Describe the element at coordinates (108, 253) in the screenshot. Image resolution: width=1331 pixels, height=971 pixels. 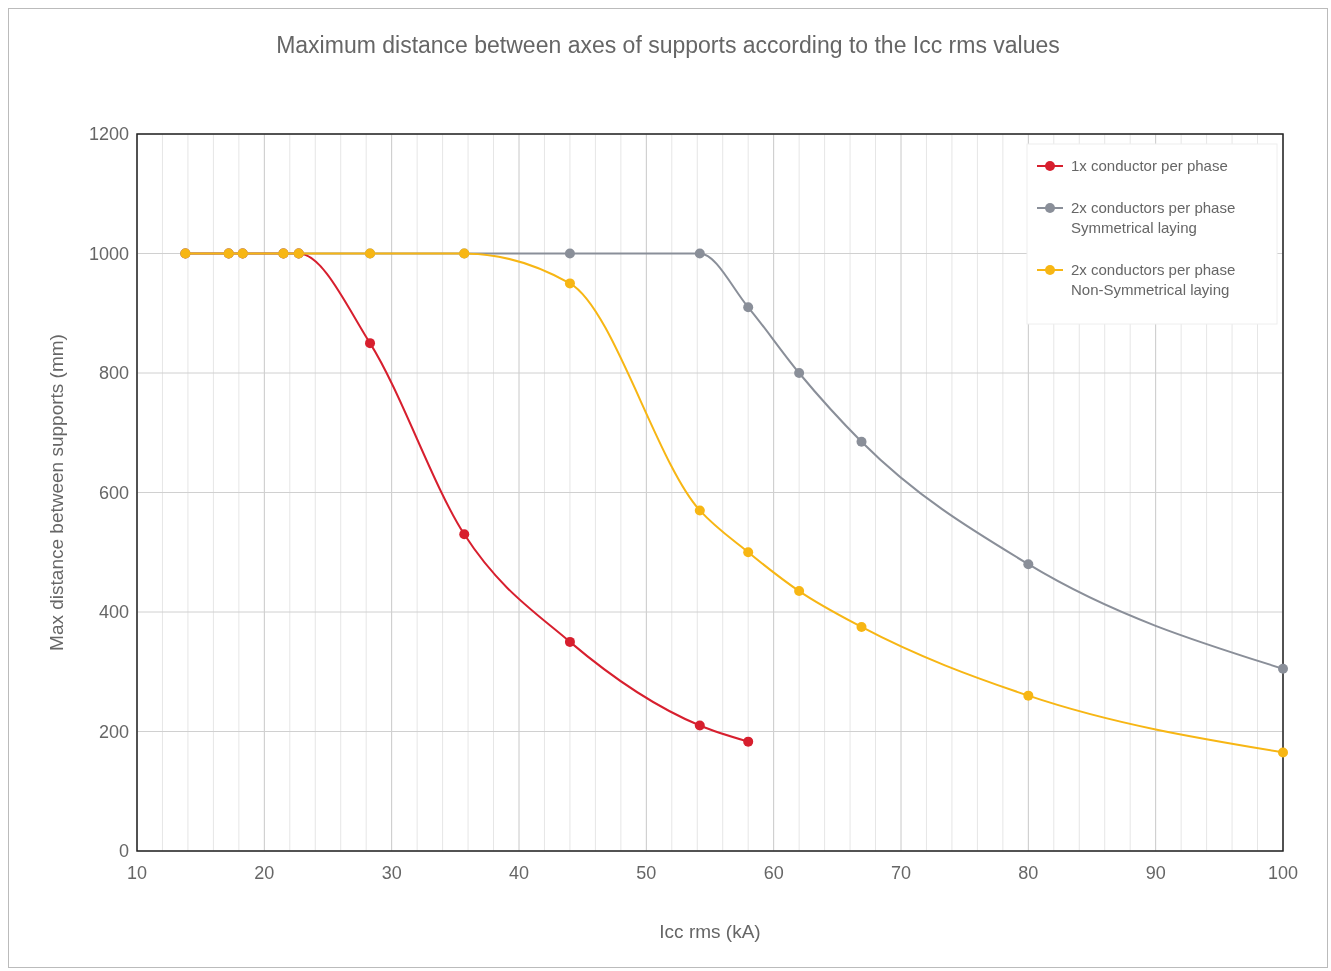
I see `y-tick-label: 1000` at that location.